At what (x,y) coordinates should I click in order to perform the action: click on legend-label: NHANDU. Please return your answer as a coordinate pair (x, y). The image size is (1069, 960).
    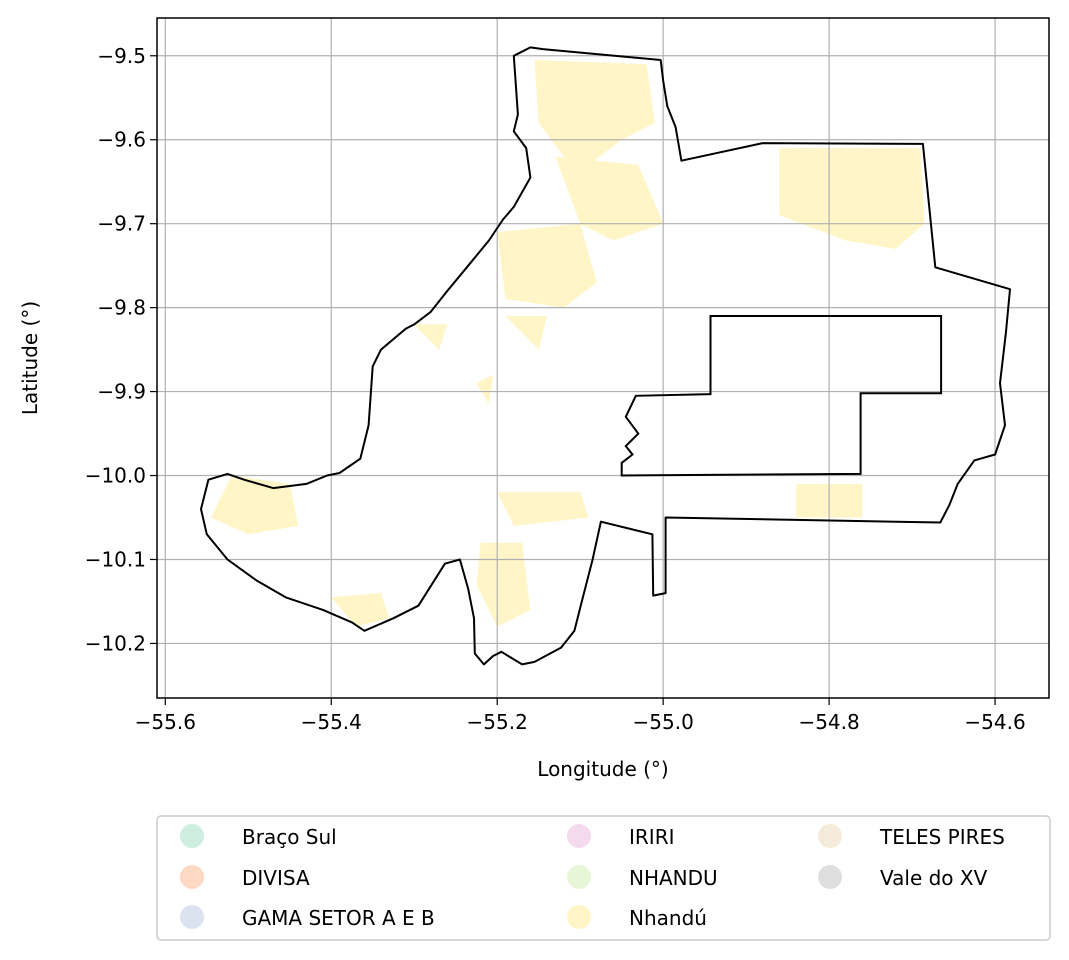
    Looking at the image, I should click on (673, 878).